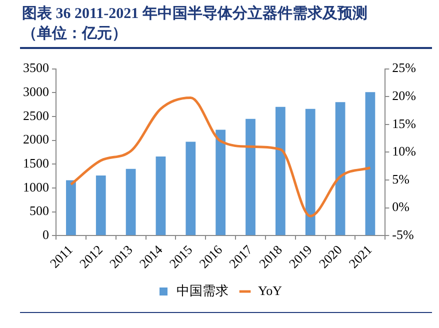 The width and height of the screenshot is (439, 328). I want to click on y2-tick-label: 5%, so click(401, 178).